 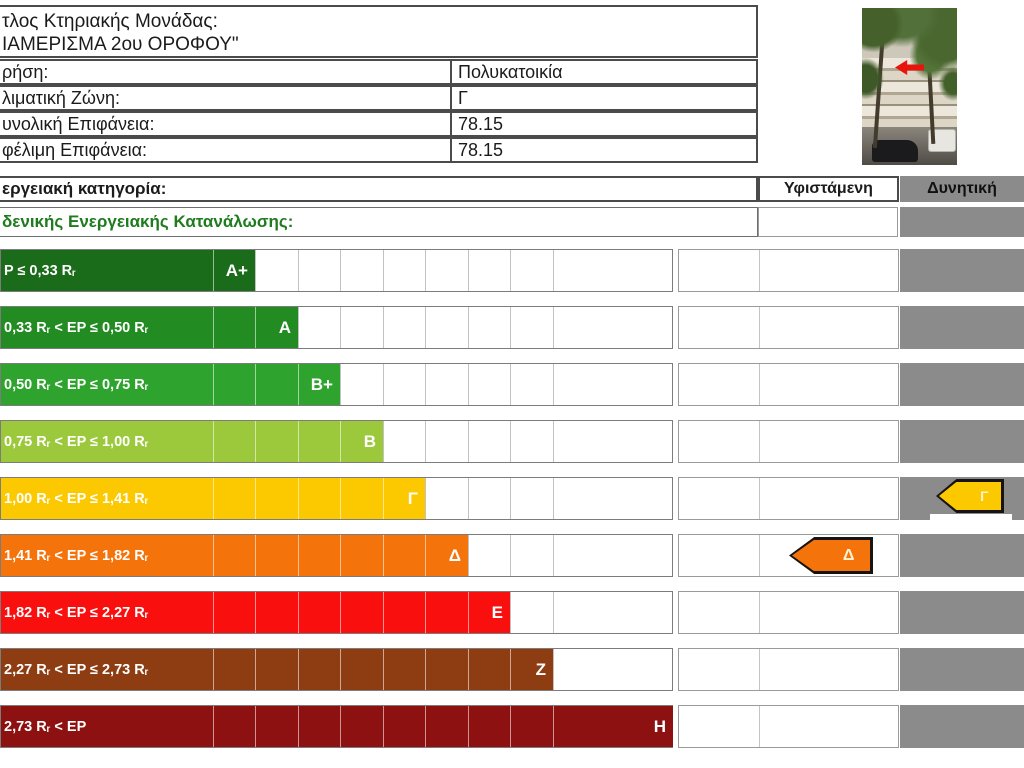 I want to click on building-title-label: τλος Κτηριακής Μονάδας:, so click(x=110, y=21).